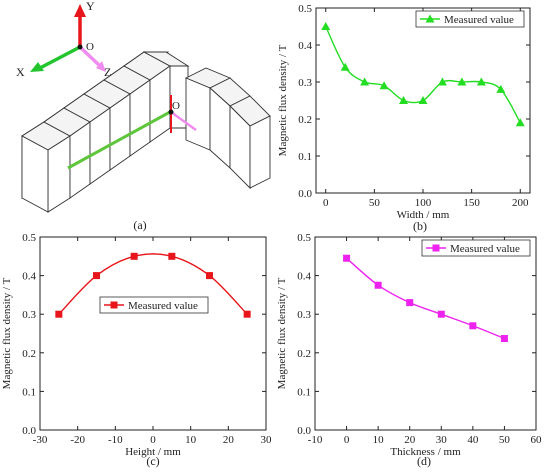 This screenshot has width=550, height=473. What do you see at coordinates (77, 440) in the screenshot?
I see `x-tick-label-c: -20` at bounding box center [77, 440].